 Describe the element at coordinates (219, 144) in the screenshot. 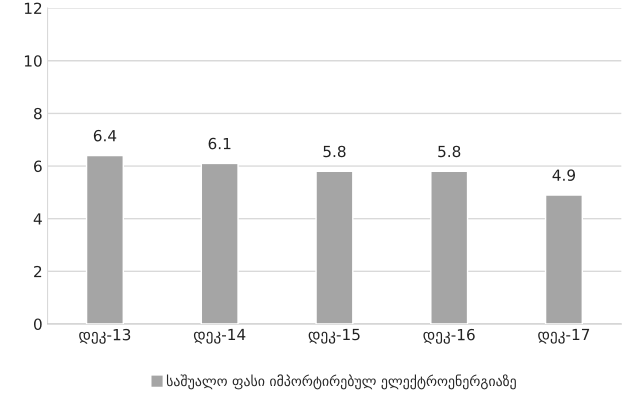

I see `data-label: 6.1` at that location.